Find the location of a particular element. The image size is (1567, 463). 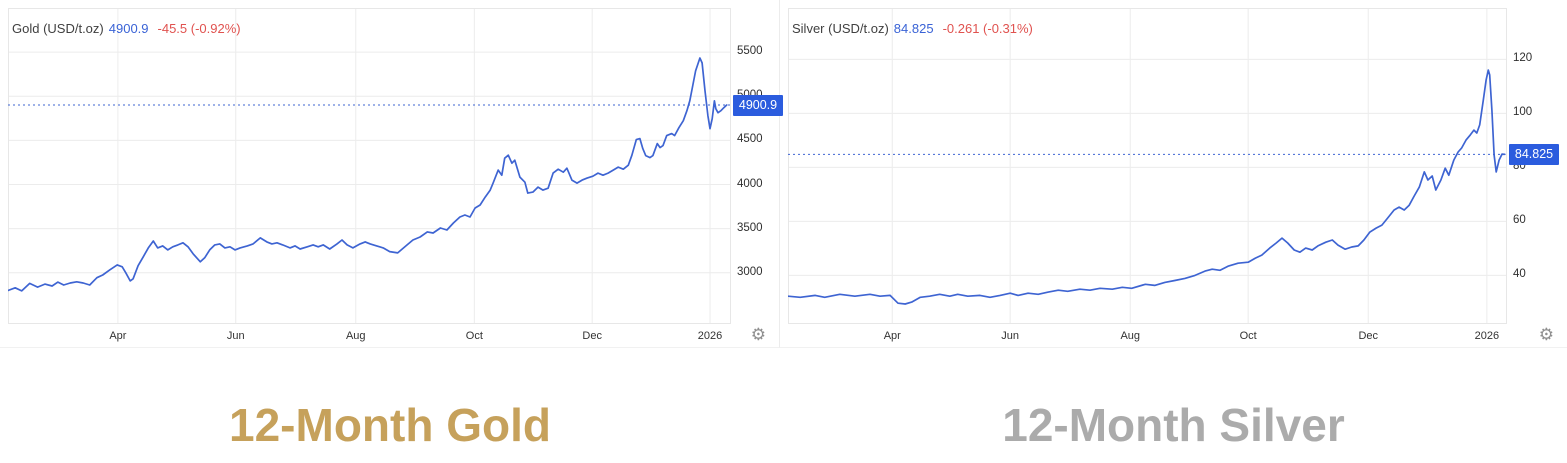

y-axis-tick-label: 5500 is located at coordinates (750, 51).